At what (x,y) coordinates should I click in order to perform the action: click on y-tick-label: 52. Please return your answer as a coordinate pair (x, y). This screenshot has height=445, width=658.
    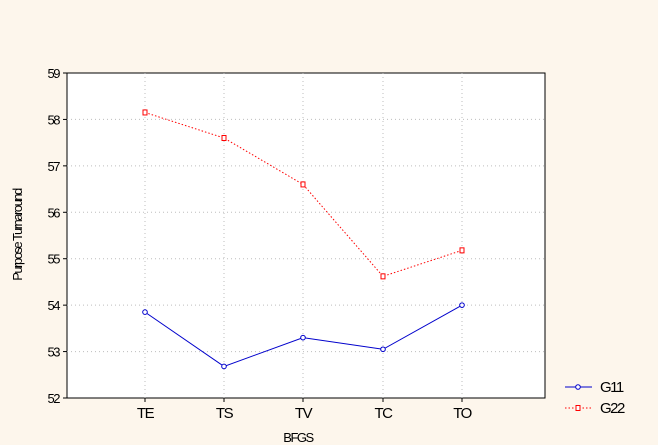
    Looking at the image, I should click on (54, 398).